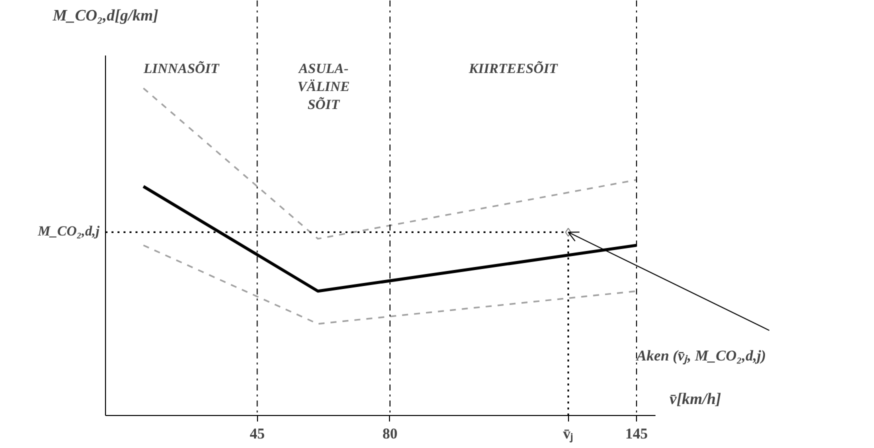  I want to click on annotation: M_CO₂,d,j, so click(68, 232).